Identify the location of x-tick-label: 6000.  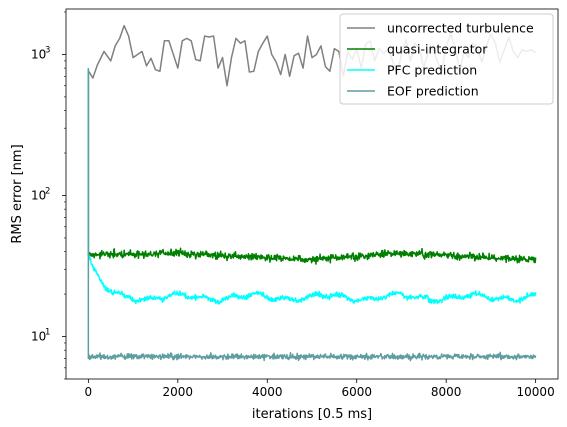
(356, 392).